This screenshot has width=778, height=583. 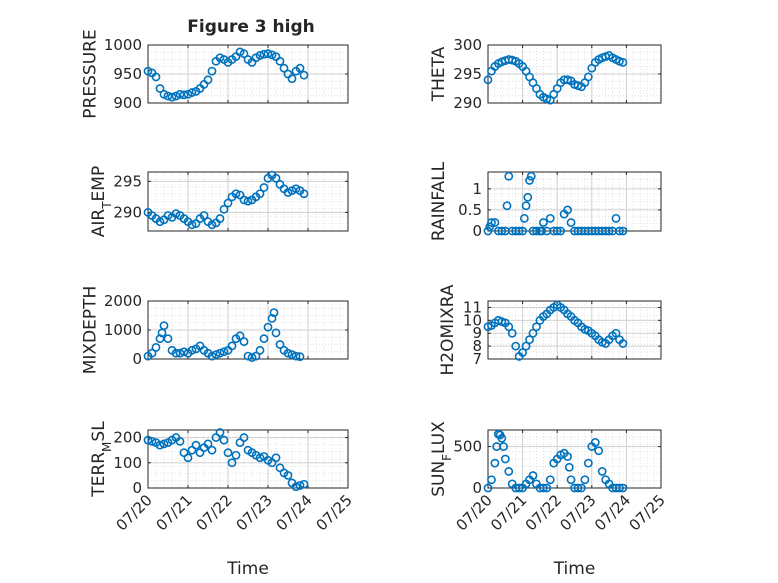 I want to click on y-tick-label: 0.5, so click(x=470, y=210).